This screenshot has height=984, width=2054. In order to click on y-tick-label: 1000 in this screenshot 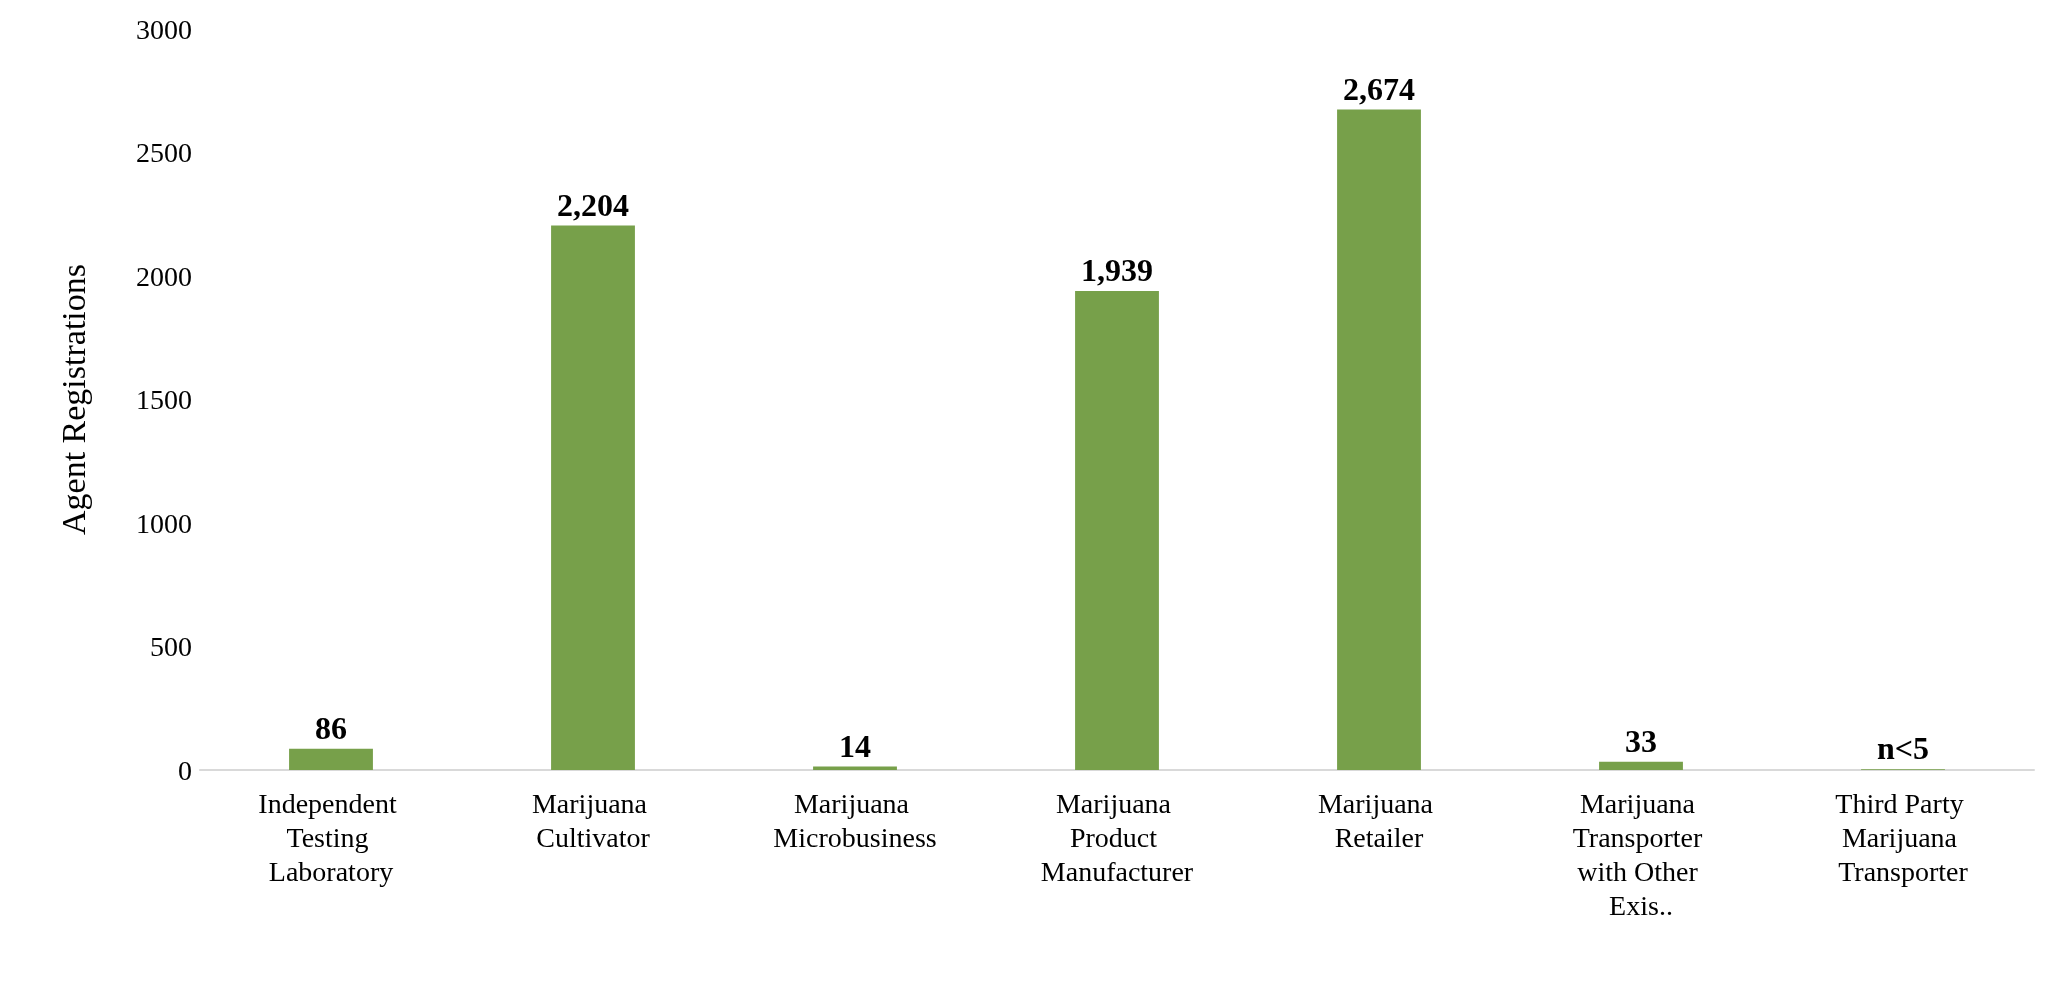, I will do `click(164, 523)`.